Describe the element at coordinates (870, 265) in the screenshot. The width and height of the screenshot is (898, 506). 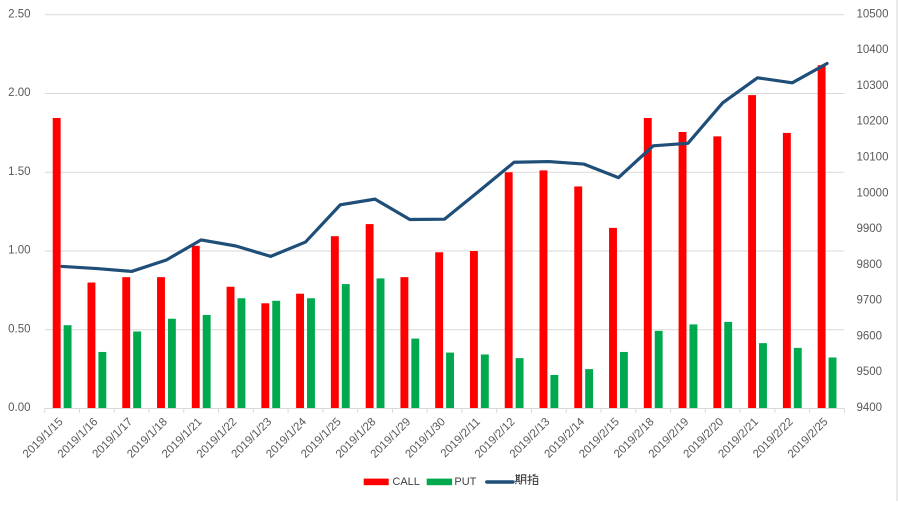
I see `svg-text: 9800` at that location.